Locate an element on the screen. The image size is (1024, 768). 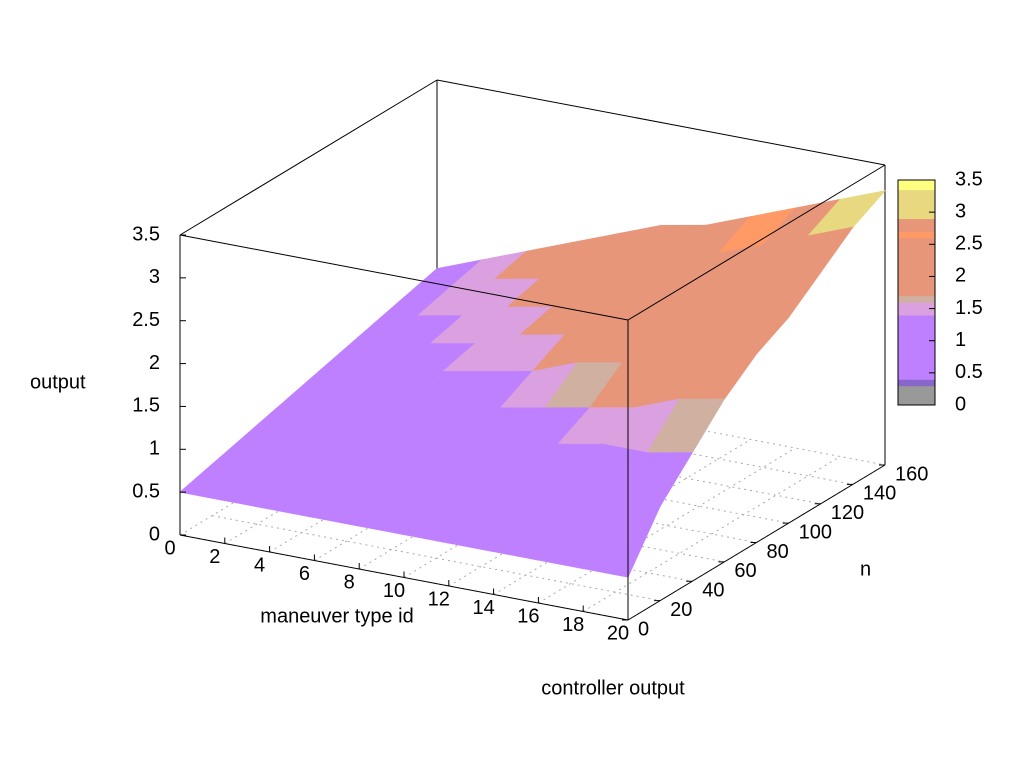
x-tick-label: 2 is located at coordinates (214, 557).